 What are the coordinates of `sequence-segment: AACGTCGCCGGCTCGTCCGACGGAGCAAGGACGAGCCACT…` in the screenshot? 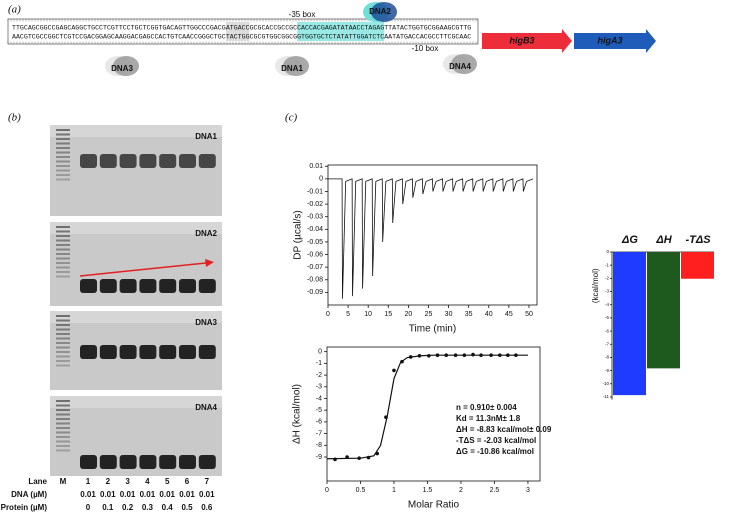 It's located at (119, 36).